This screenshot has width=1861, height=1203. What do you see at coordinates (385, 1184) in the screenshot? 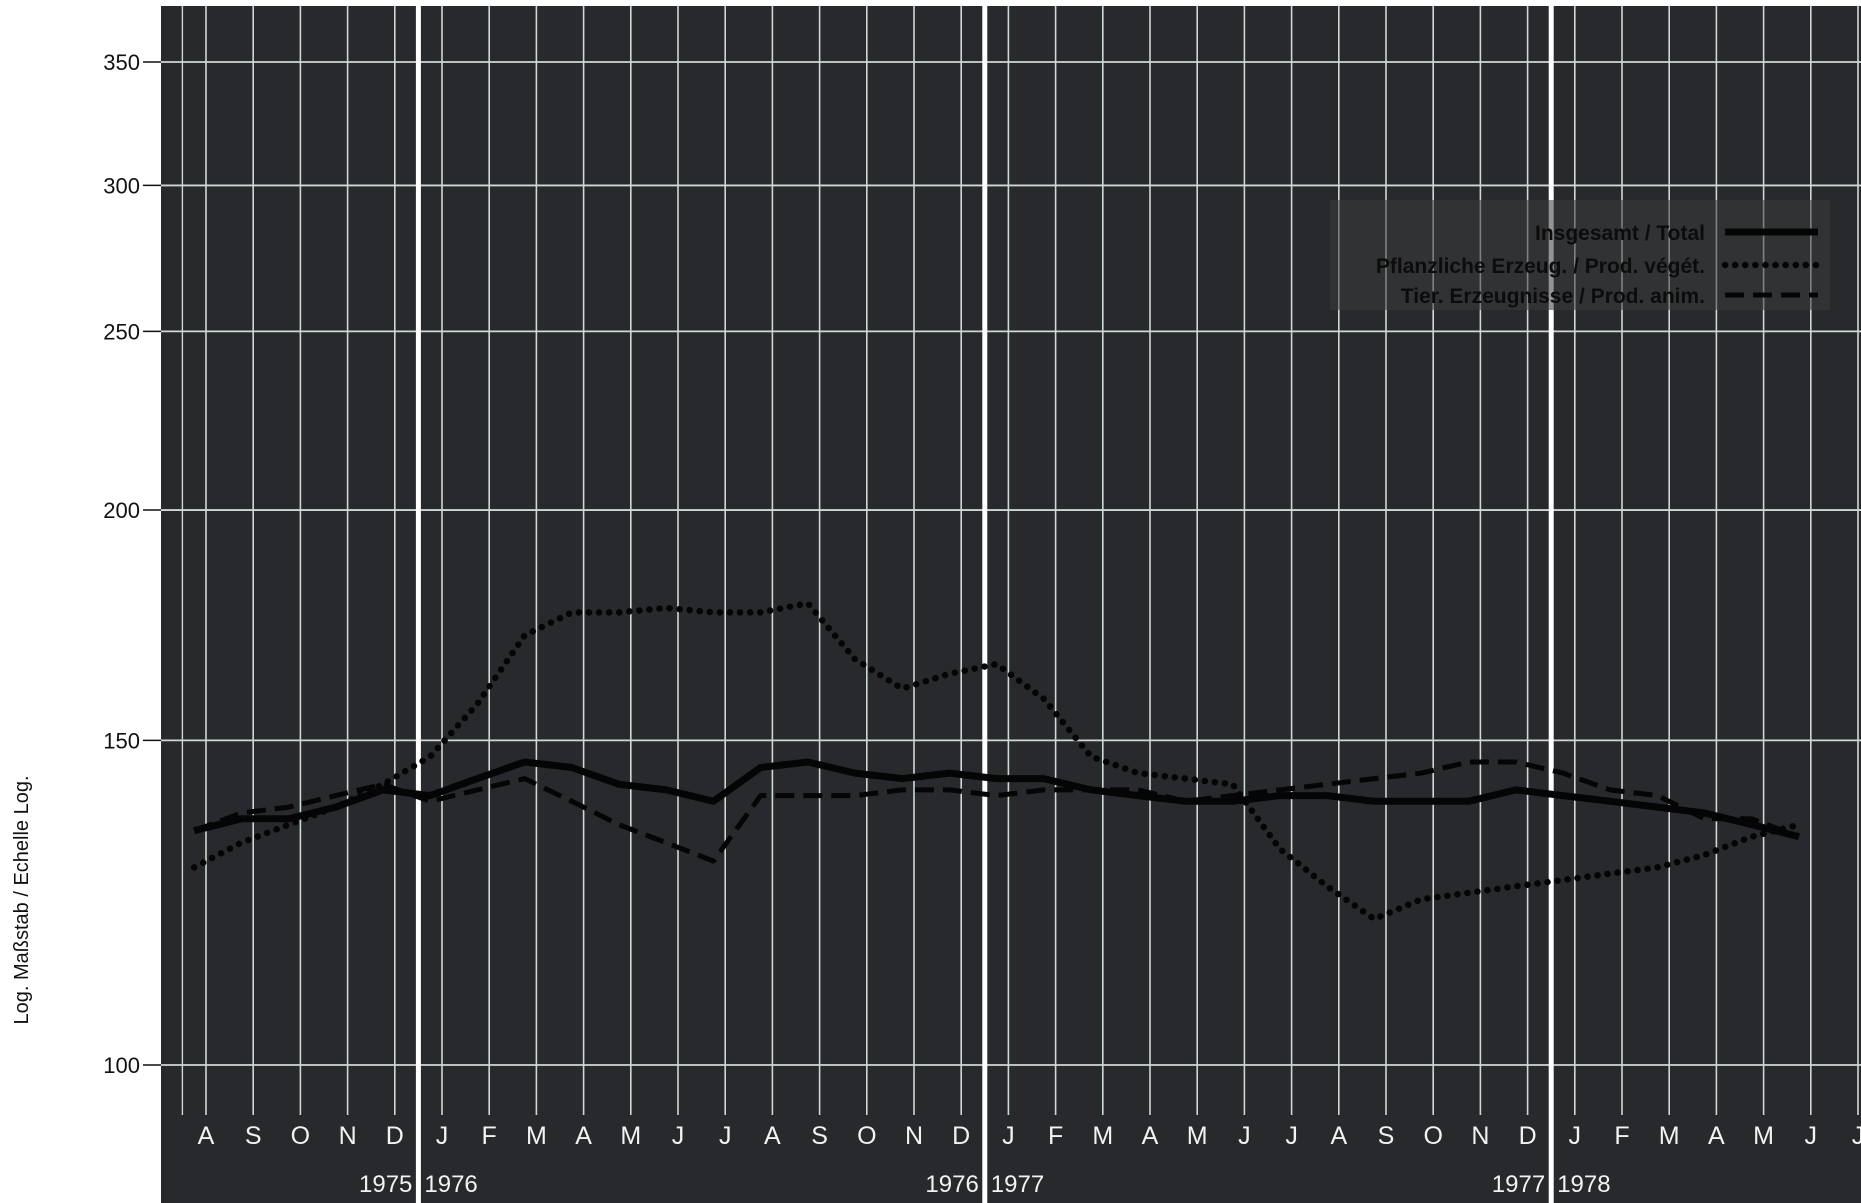
I see `year-label: 1975` at bounding box center [385, 1184].